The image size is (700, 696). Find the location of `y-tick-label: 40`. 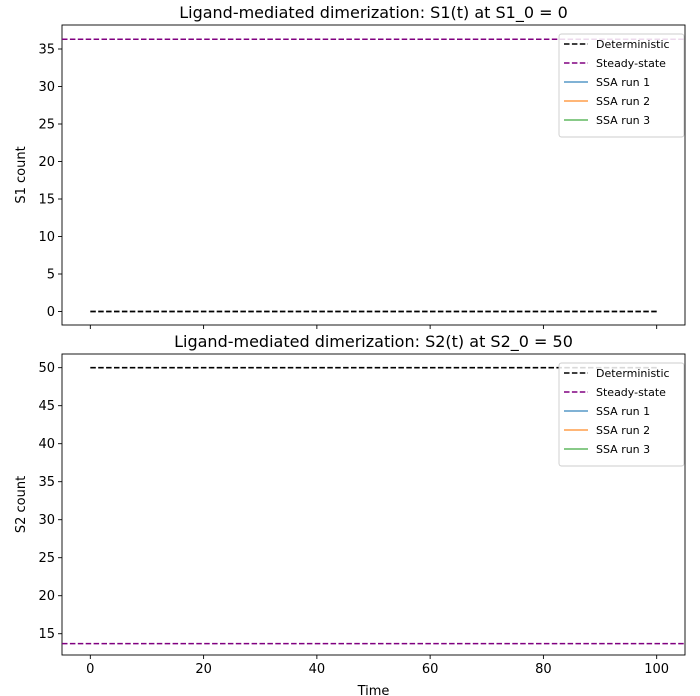

y-tick-label: 40 is located at coordinates (46, 444).